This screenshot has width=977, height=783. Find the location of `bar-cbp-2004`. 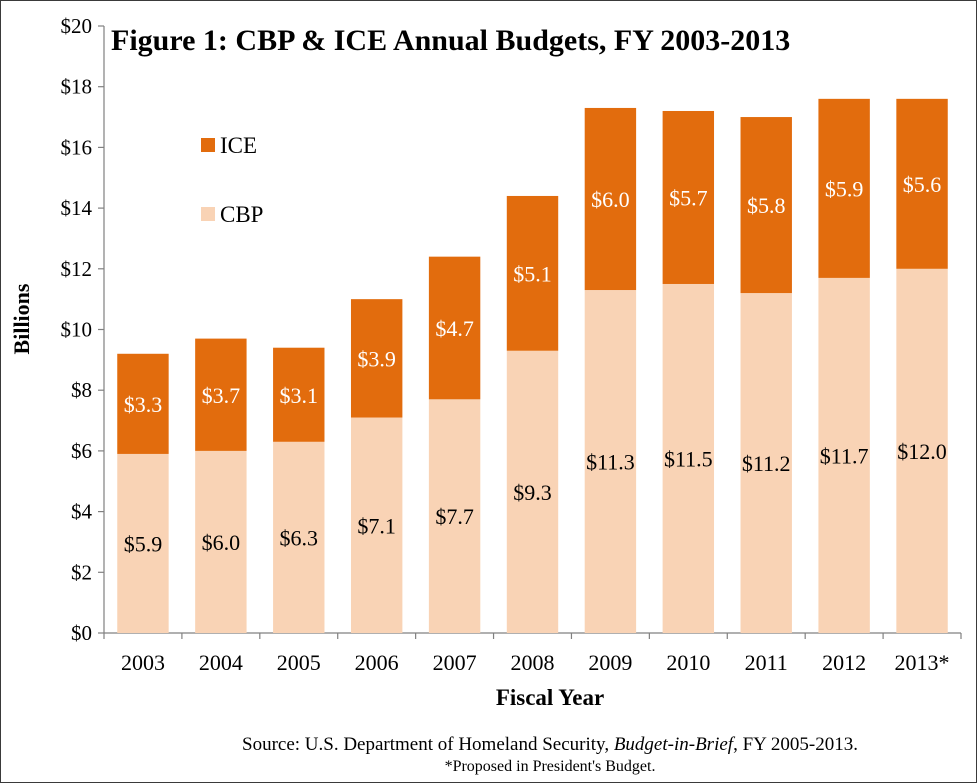

bar-cbp-2004 is located at coordinates (221, 541).